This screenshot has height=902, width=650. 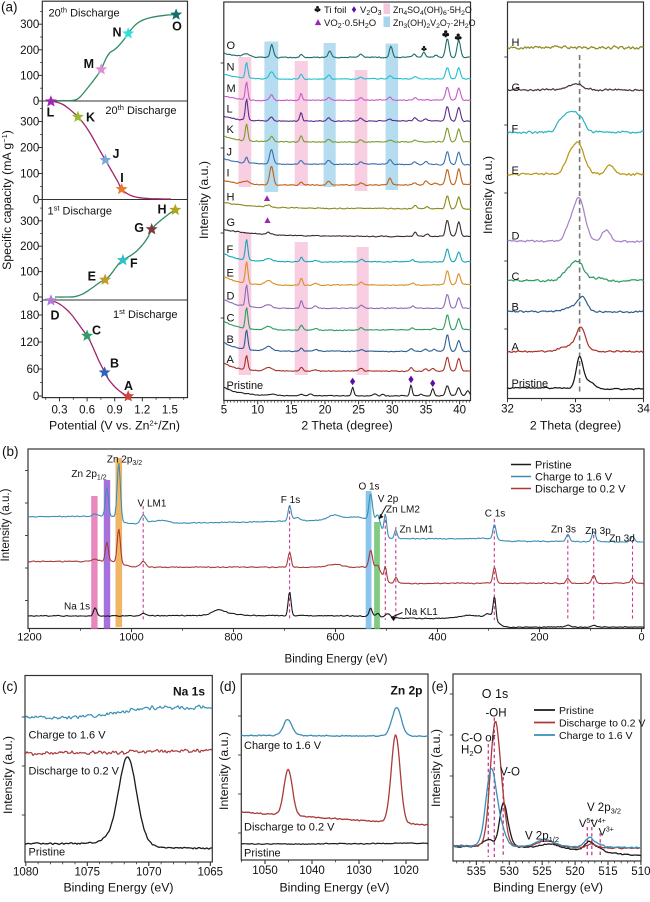 What do you see at coordinates (7, 200) in the screenshot?
I see `svg-text: Specific capacity (mA g−1​)` at bounding box center [7, 200].